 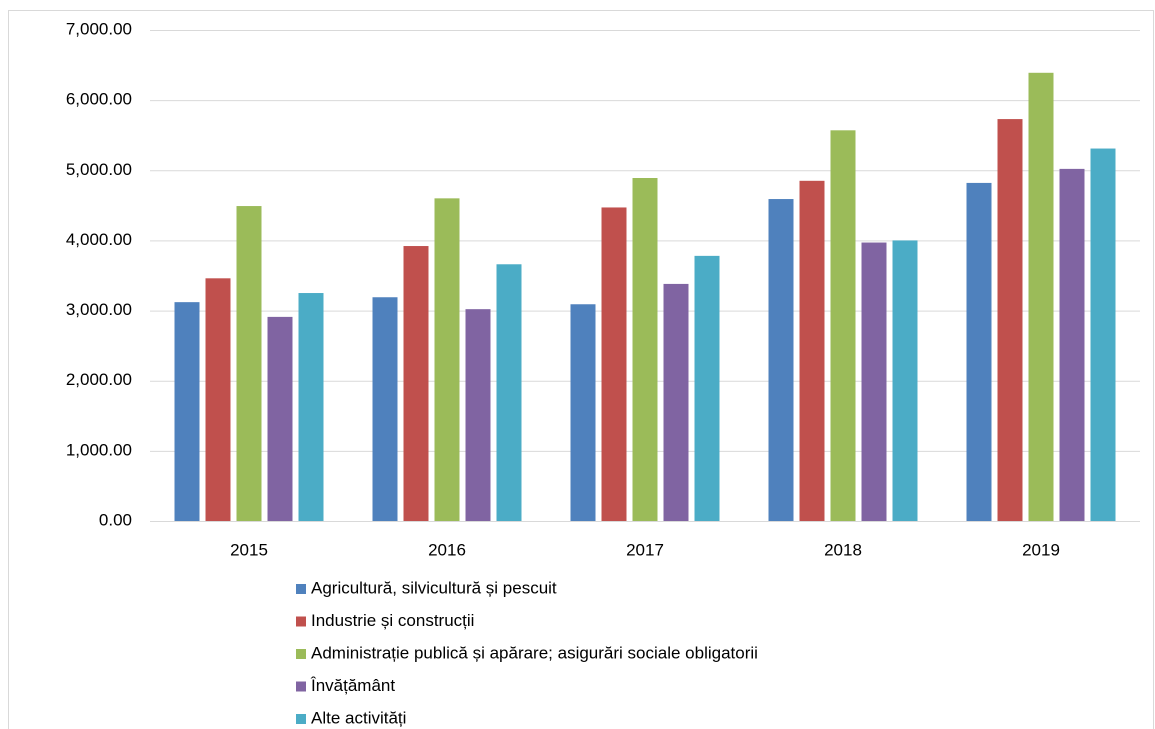 I want to click on legend-label: Învățământ, so click(x=352, y=685).